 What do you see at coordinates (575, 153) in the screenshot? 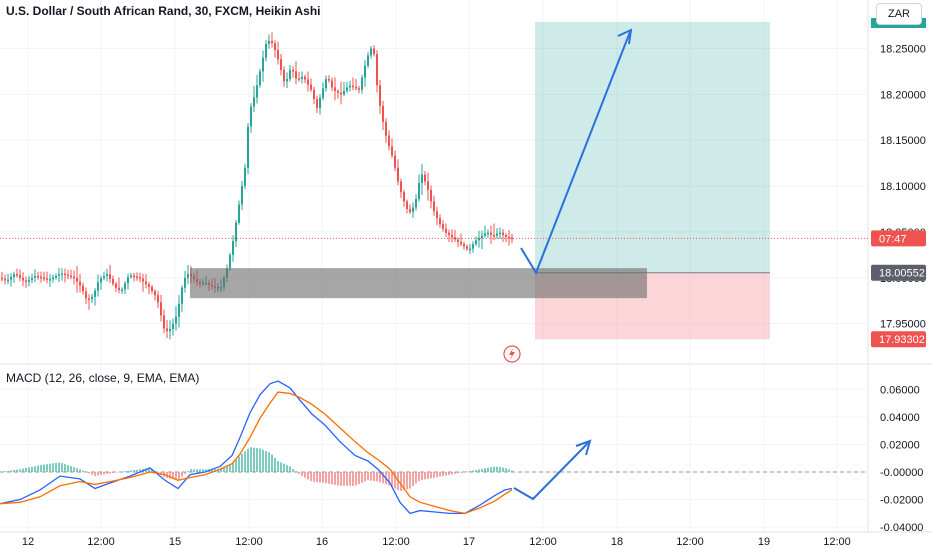
I see `projection-arrow` at bounding box center [575, 153].